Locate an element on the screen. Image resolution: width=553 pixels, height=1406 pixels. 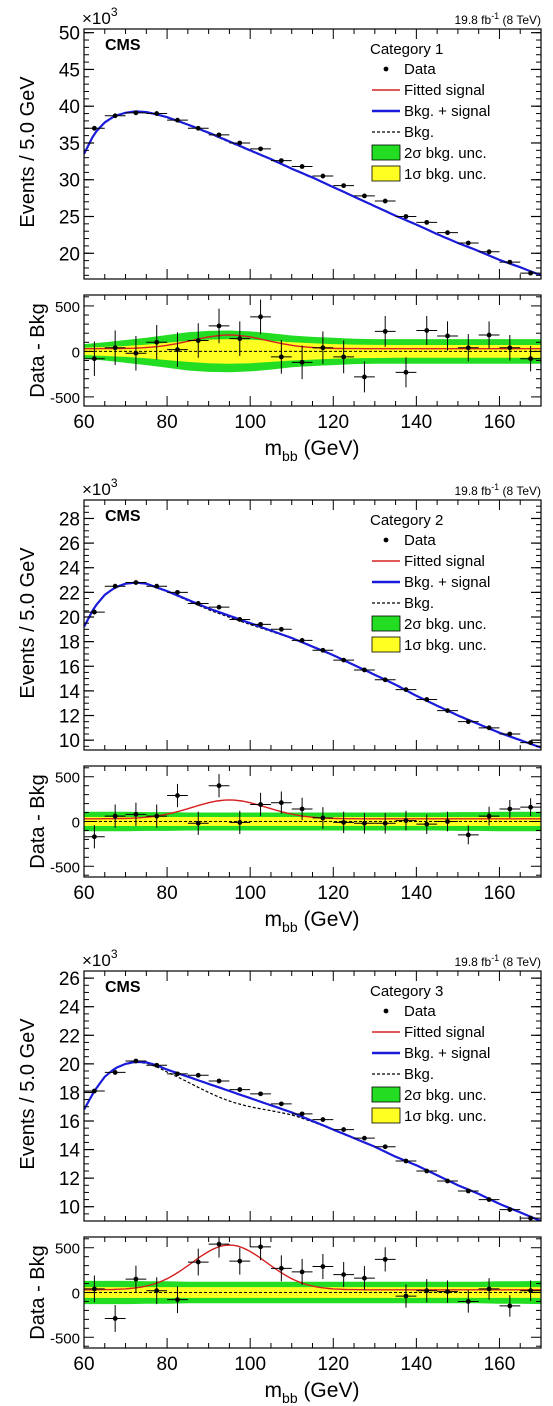
y-tick-label: 26 is located at coordinates (69, 979).